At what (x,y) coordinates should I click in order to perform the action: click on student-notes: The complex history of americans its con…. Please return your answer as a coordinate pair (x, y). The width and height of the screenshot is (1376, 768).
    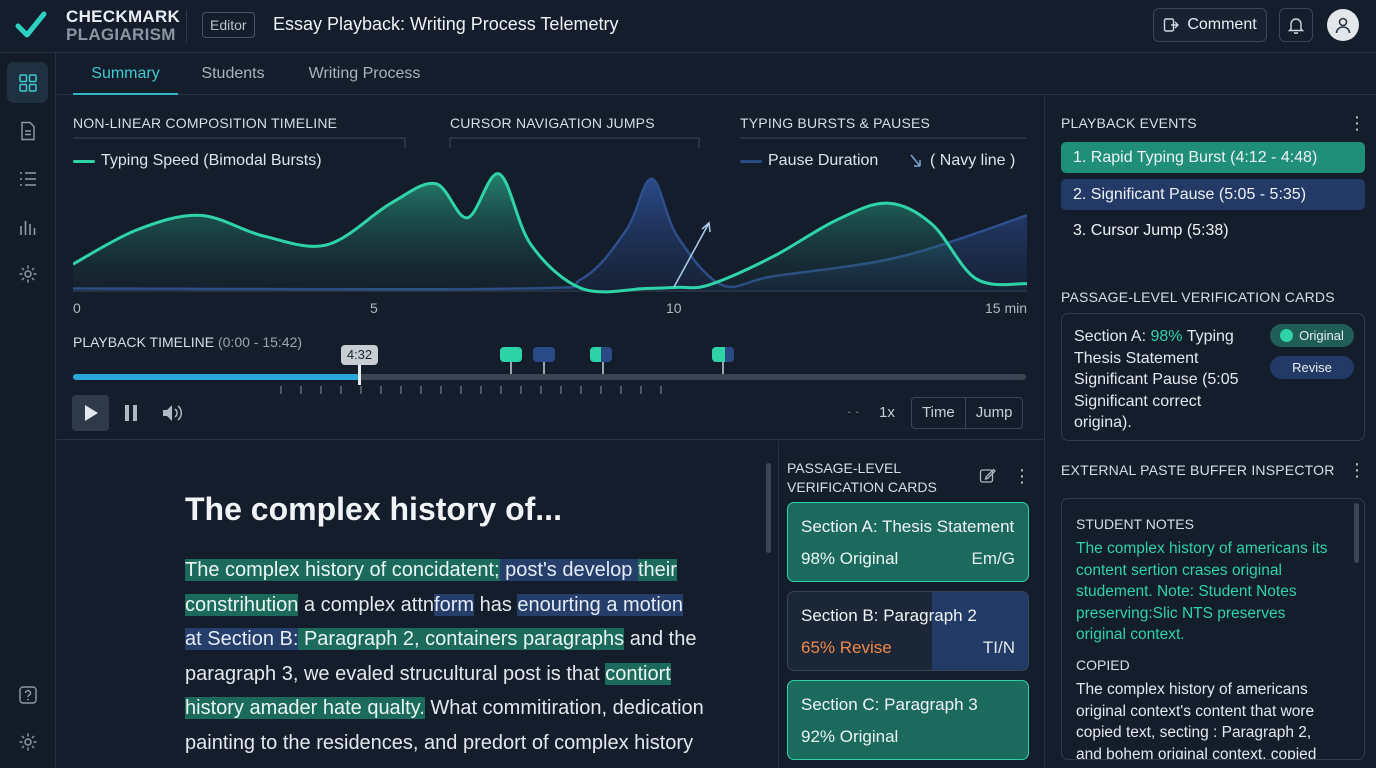
    Looking at the image, I should click on (1202, 592).